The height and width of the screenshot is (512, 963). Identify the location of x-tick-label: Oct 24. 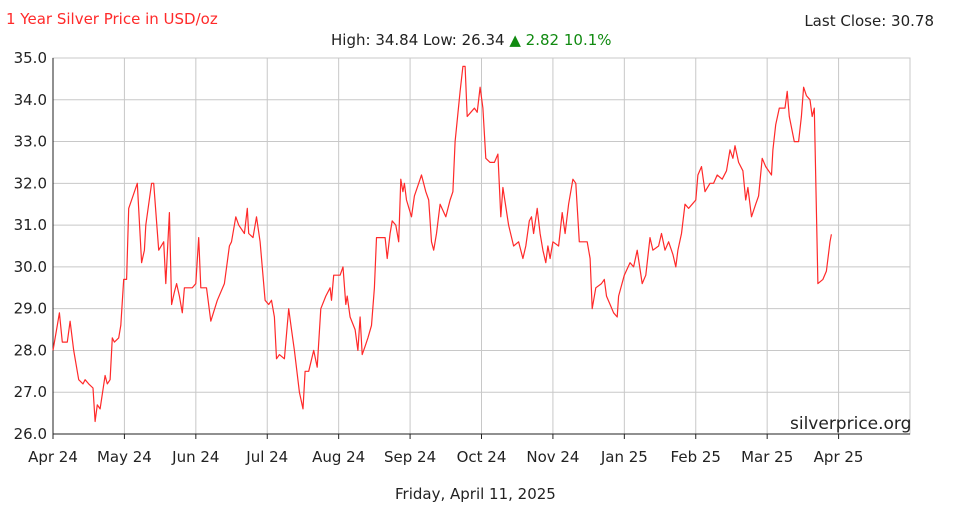
(482, 457).